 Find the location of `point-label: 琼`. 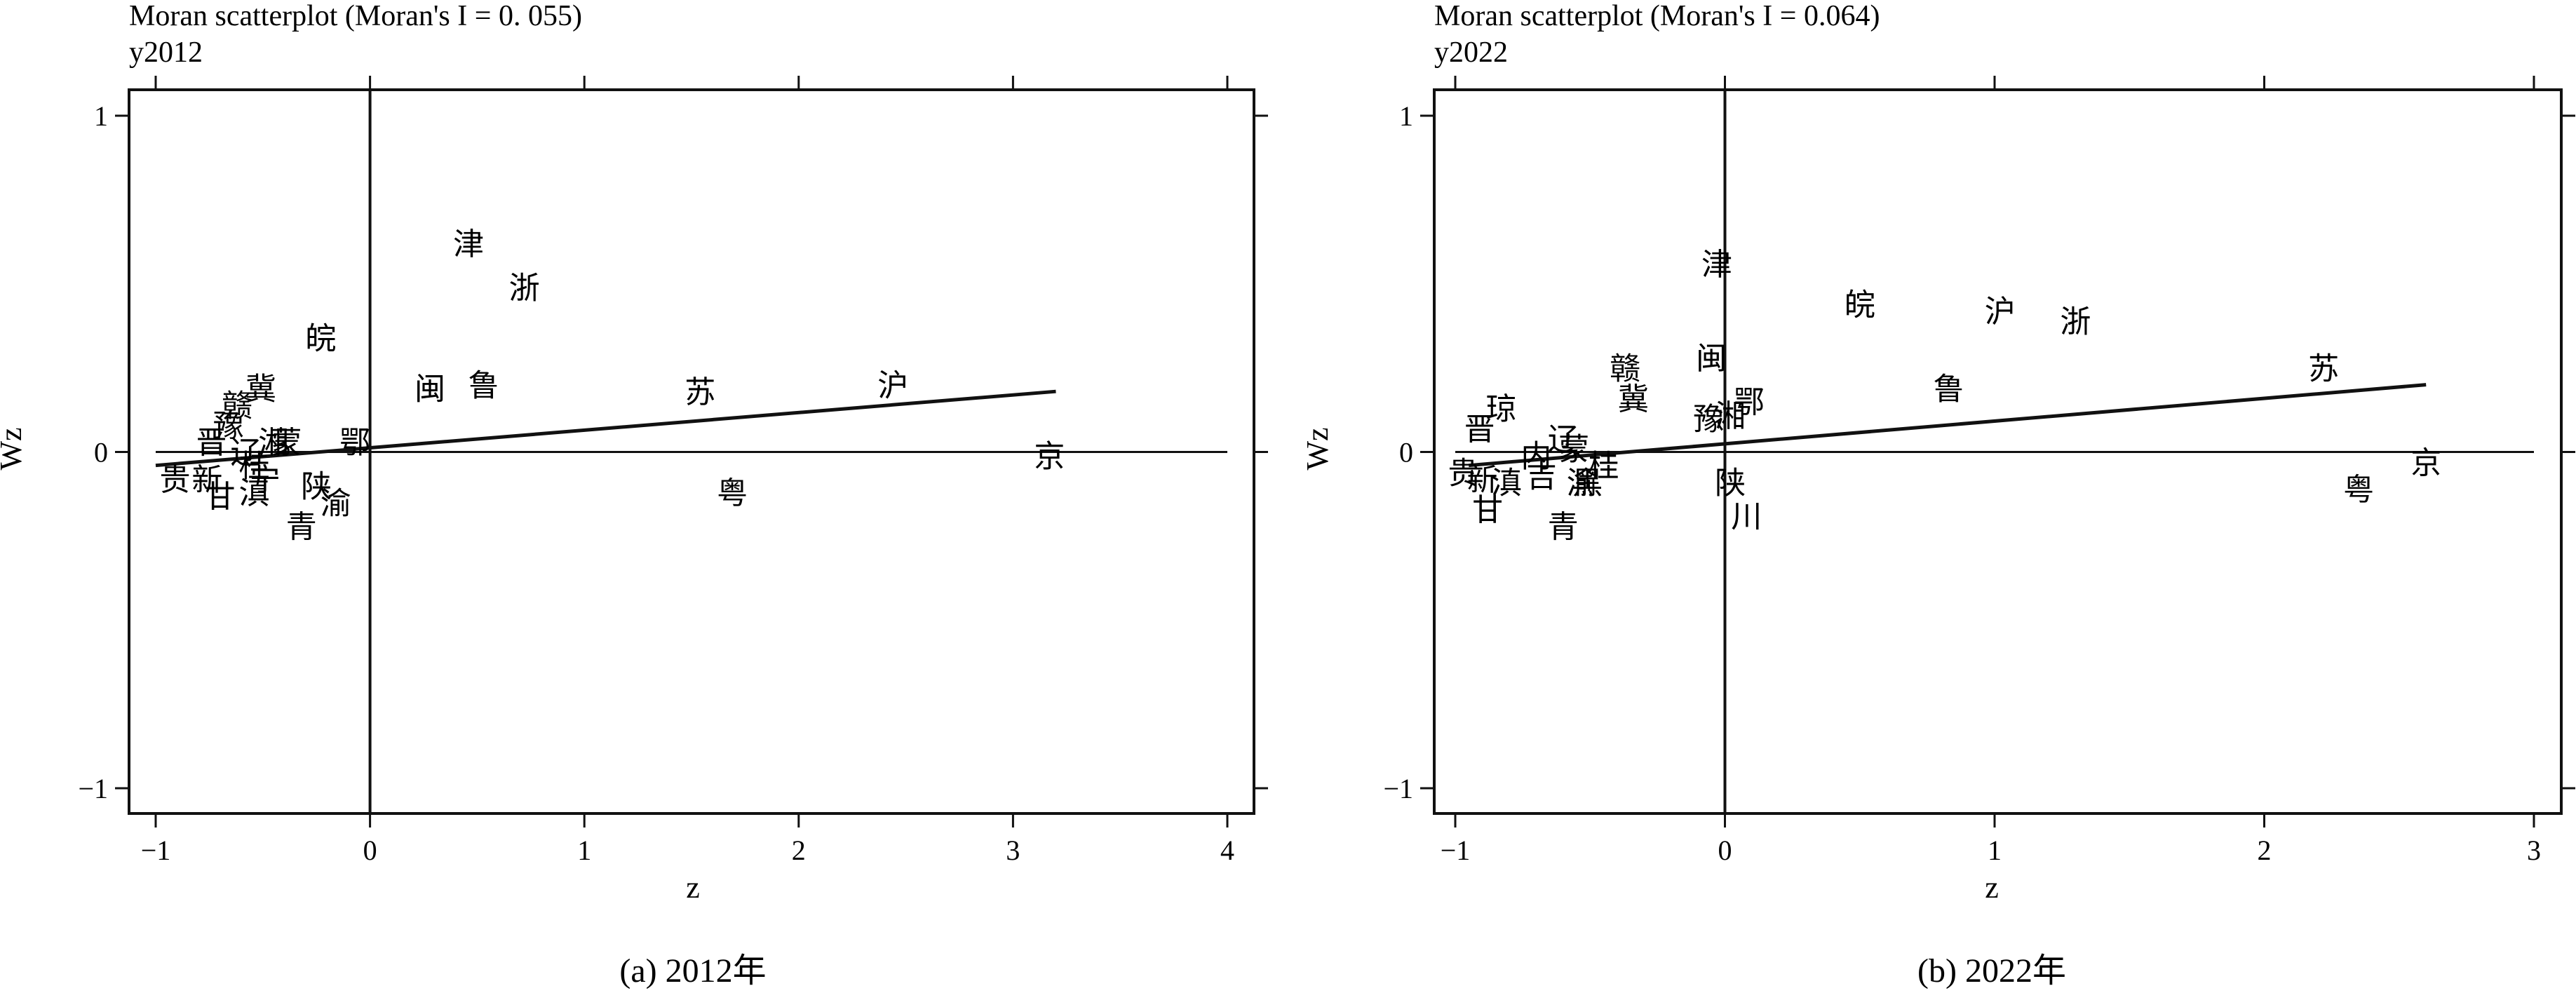

point-label: 琼 is located at coordinates (1500, 409).